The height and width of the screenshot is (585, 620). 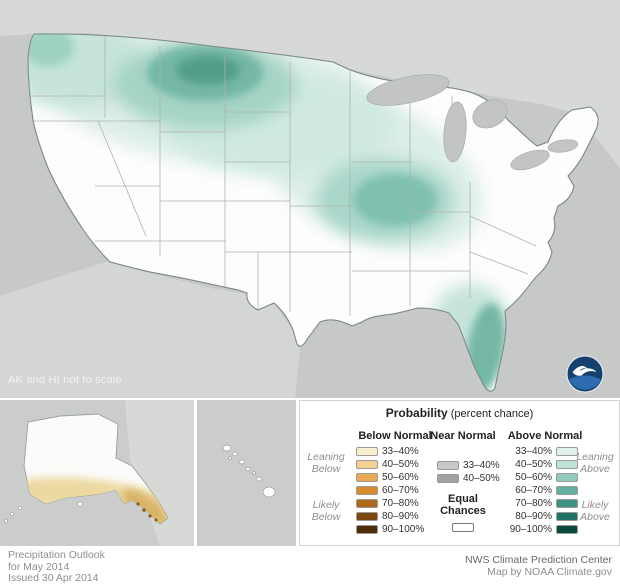 I want to click on near-row-1: 40–50%, so click(x=470, y=478).